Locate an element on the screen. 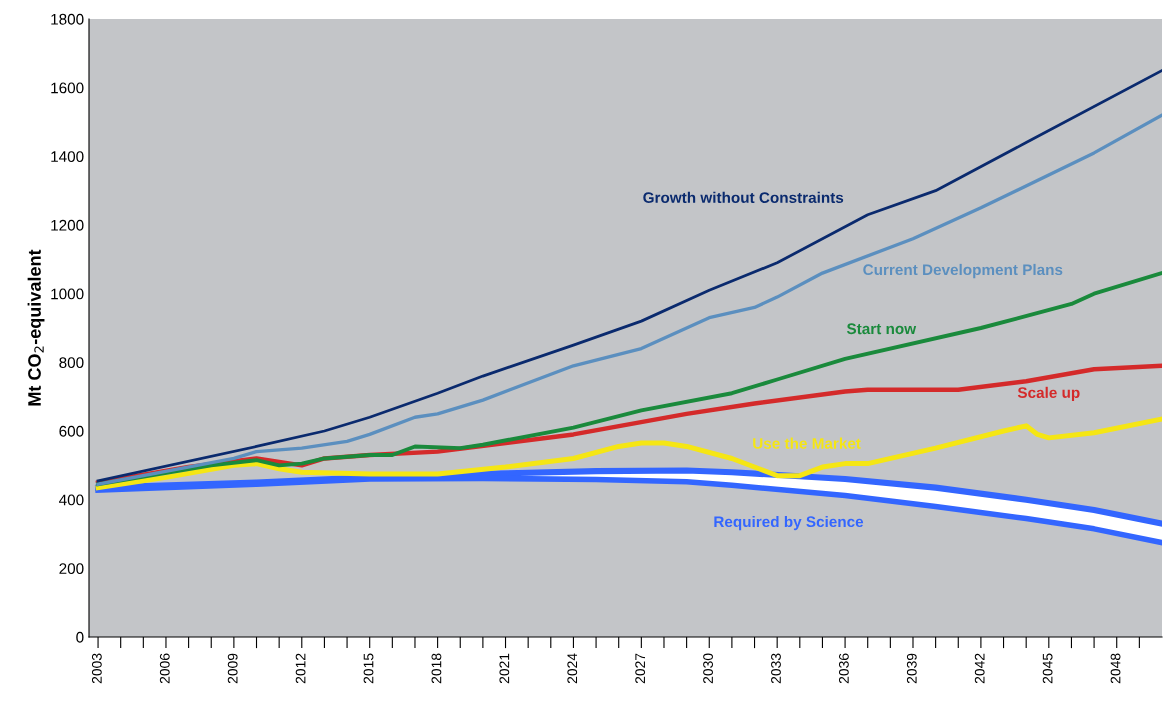 This screenshot has width=1163, height=702. y-tick-label: 1000 is located at coordinates (67, 294).